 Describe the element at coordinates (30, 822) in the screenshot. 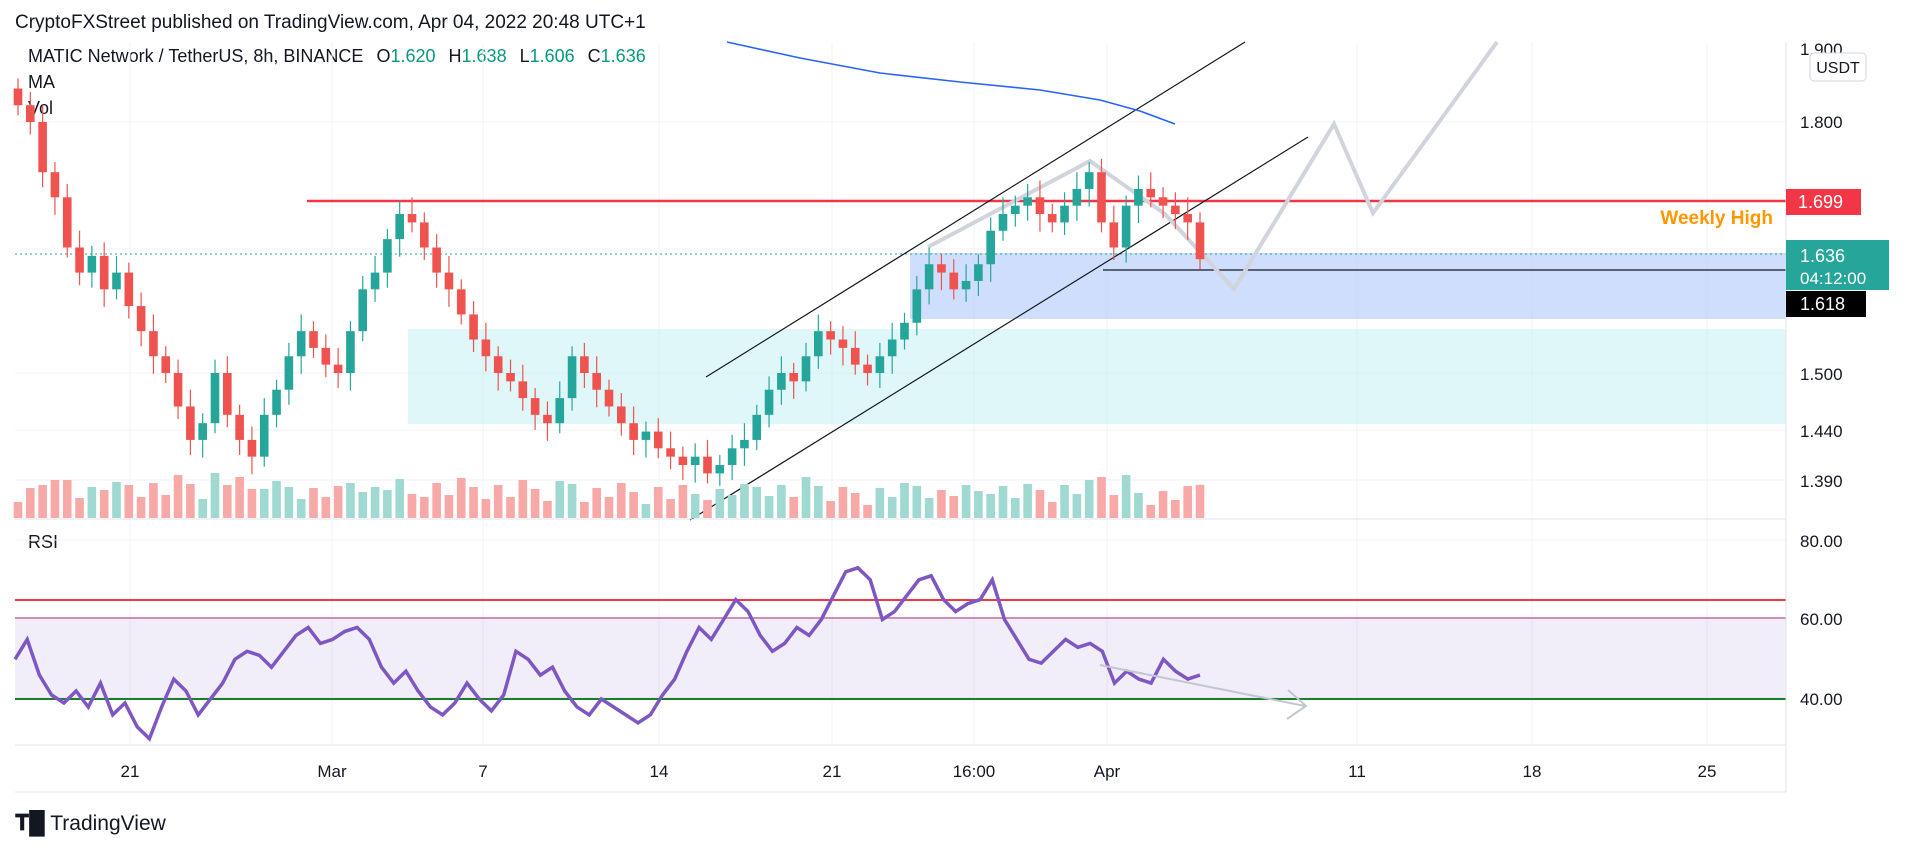

I see `tradingview-icon: 𝐓█` at that location.